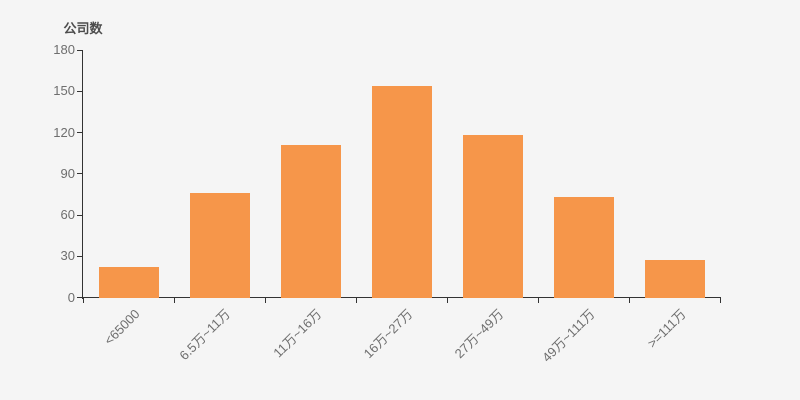 Image resolution: width=800 pixels, height=400 pixels. I want to click on y-axis-tick-label: 120, so click(64, 132).